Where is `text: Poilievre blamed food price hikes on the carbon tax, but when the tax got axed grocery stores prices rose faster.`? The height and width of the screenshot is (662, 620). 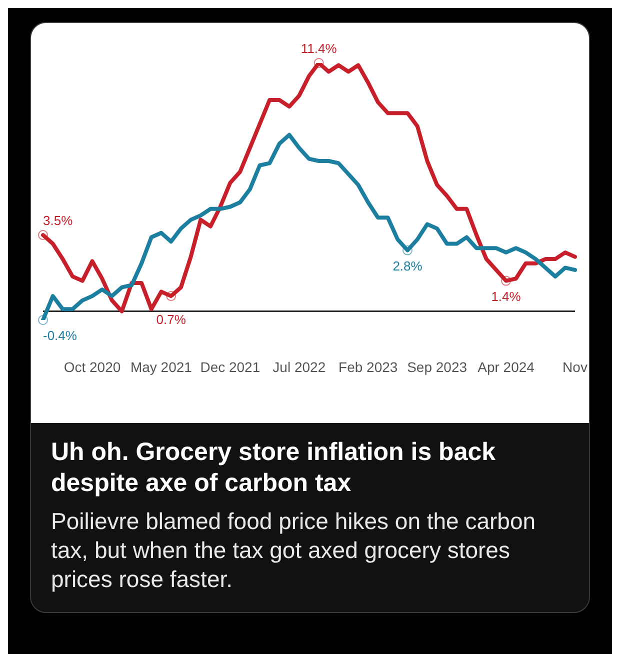 text: Poilievre blamed food price hikes on the carbon tax, but when the tax got axed grocery stores prices rose faster. is located at coordinates (294, 550).